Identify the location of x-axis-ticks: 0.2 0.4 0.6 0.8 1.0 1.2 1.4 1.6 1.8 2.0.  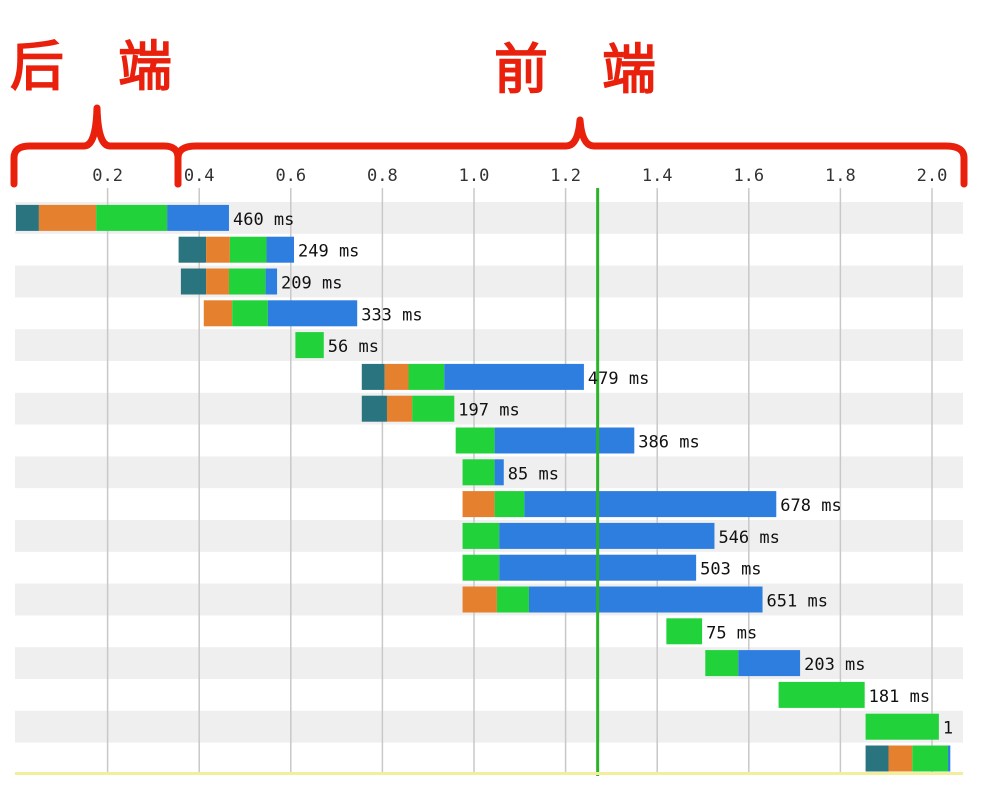
(519, 176).